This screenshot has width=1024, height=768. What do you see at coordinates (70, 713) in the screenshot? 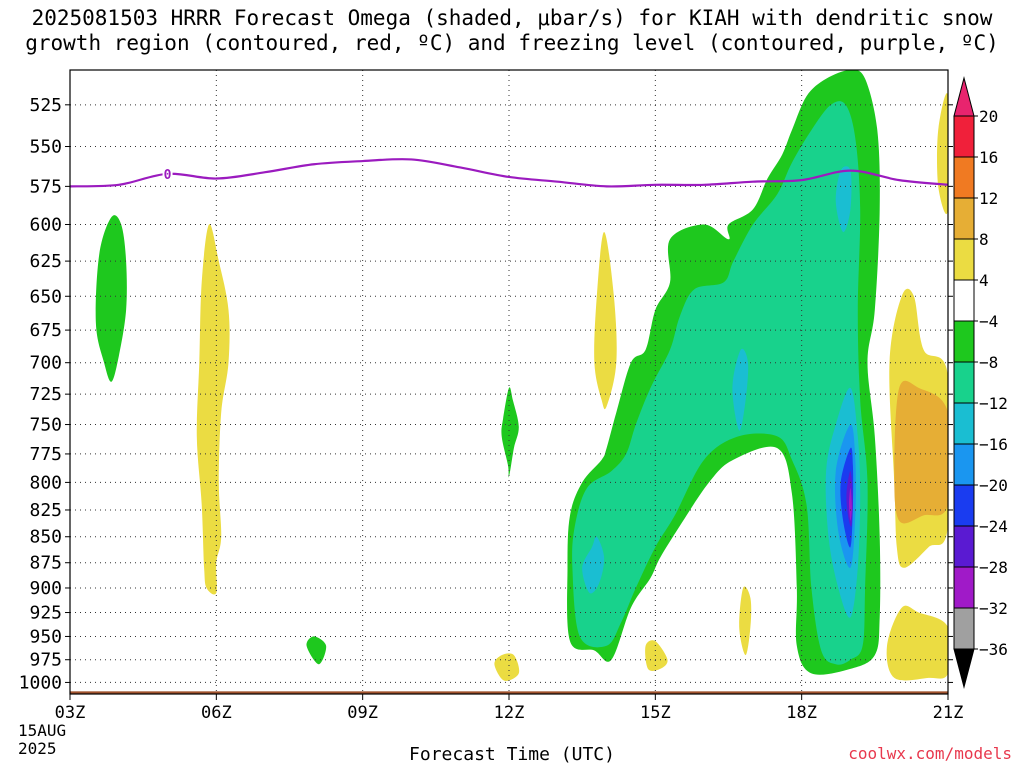
I see `x-tick-label-03Z: 03Z` at bounding box center [70, 713].